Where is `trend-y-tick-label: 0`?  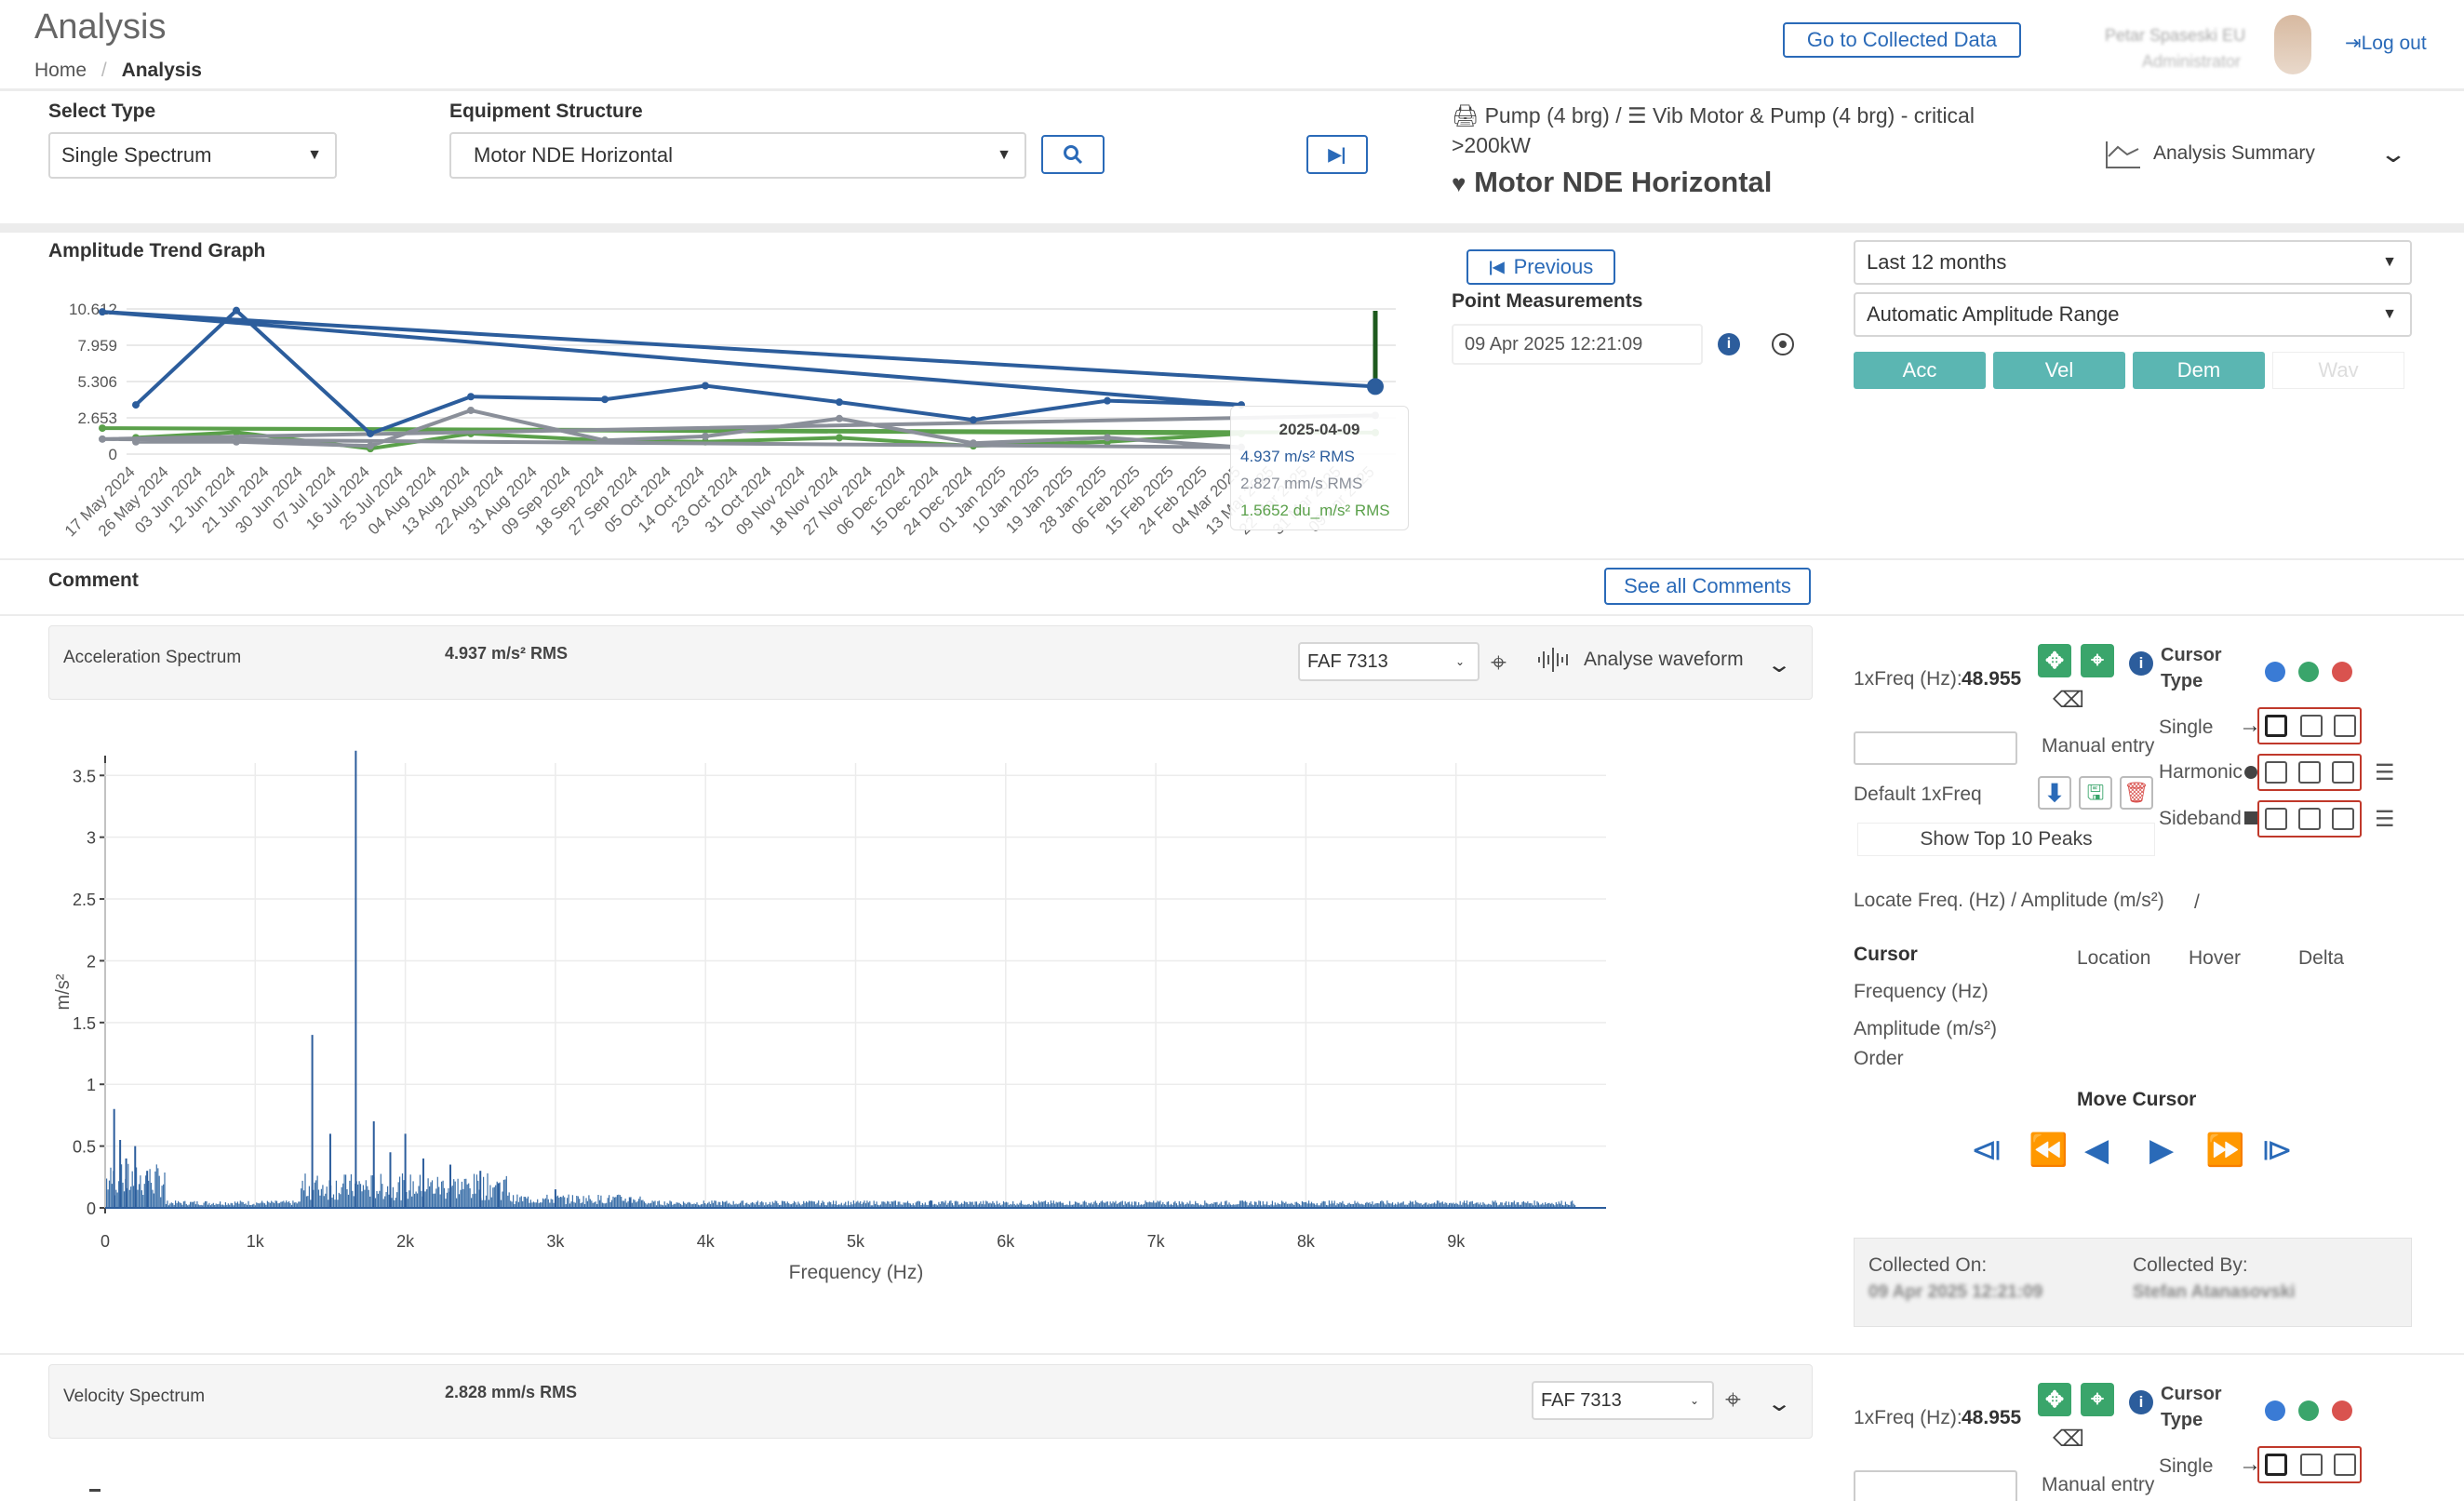 trend-y-tick-label: 0 is located at coordinates (113, 455).